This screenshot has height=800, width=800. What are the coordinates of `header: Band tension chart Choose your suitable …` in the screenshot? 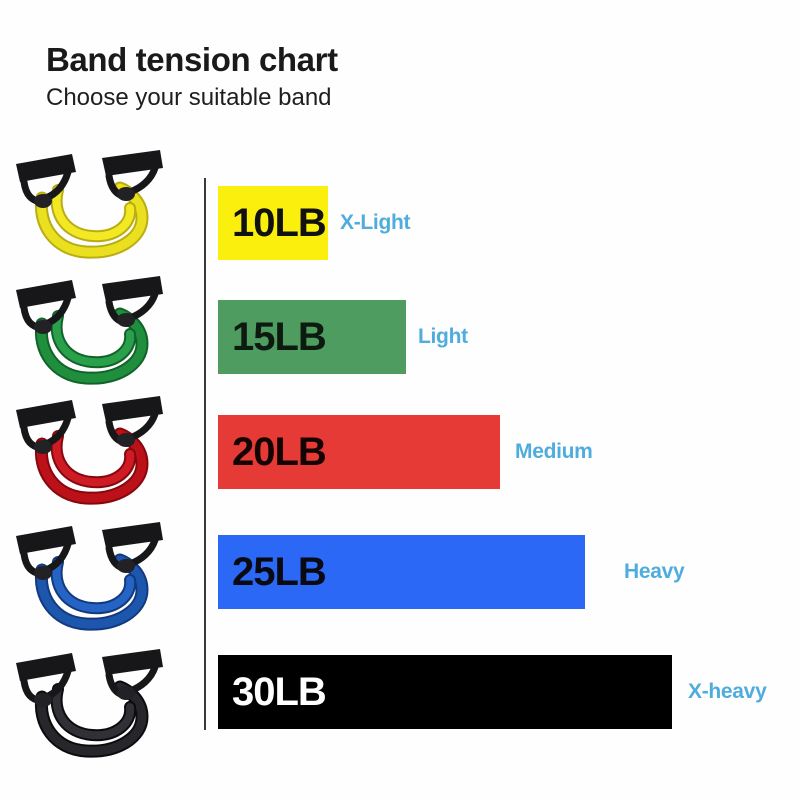 It's located at (192, 76).